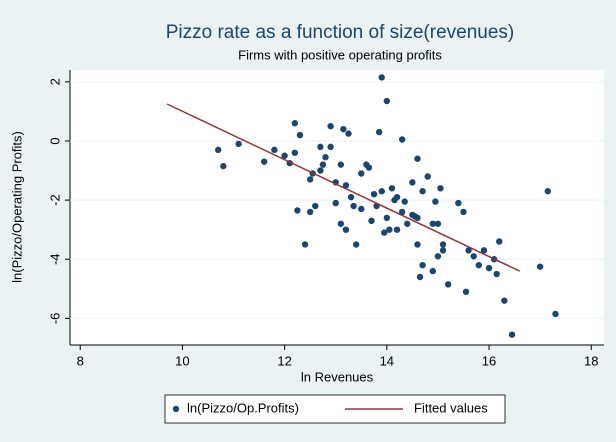  I want to click on legend-label: Fitted values, so click(451, 407).